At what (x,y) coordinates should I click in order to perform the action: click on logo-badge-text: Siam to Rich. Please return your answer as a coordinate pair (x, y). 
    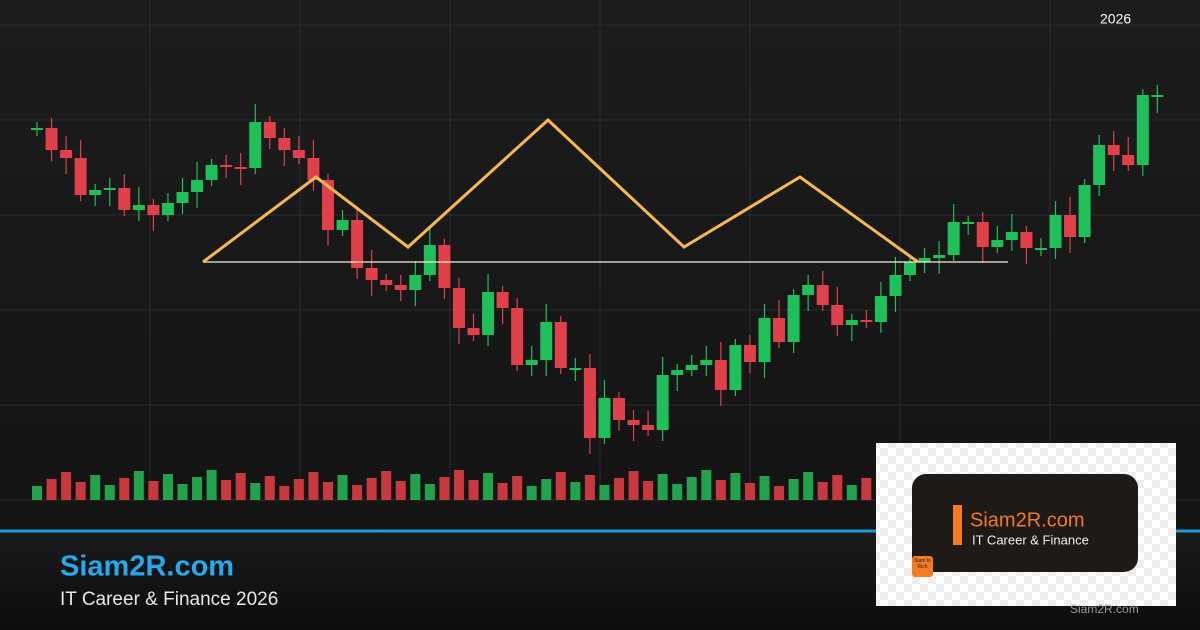
    Looking at the image, I should click on (922, 564).